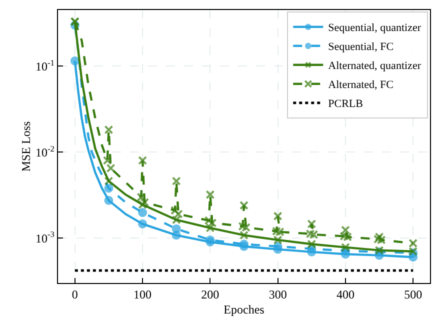 The height and width of the screenshot is (327, 440). What do you see at coordinates (277, 295) in the screenshot?
I see `x-tick-label: 300` at bounding box center [277, 295].